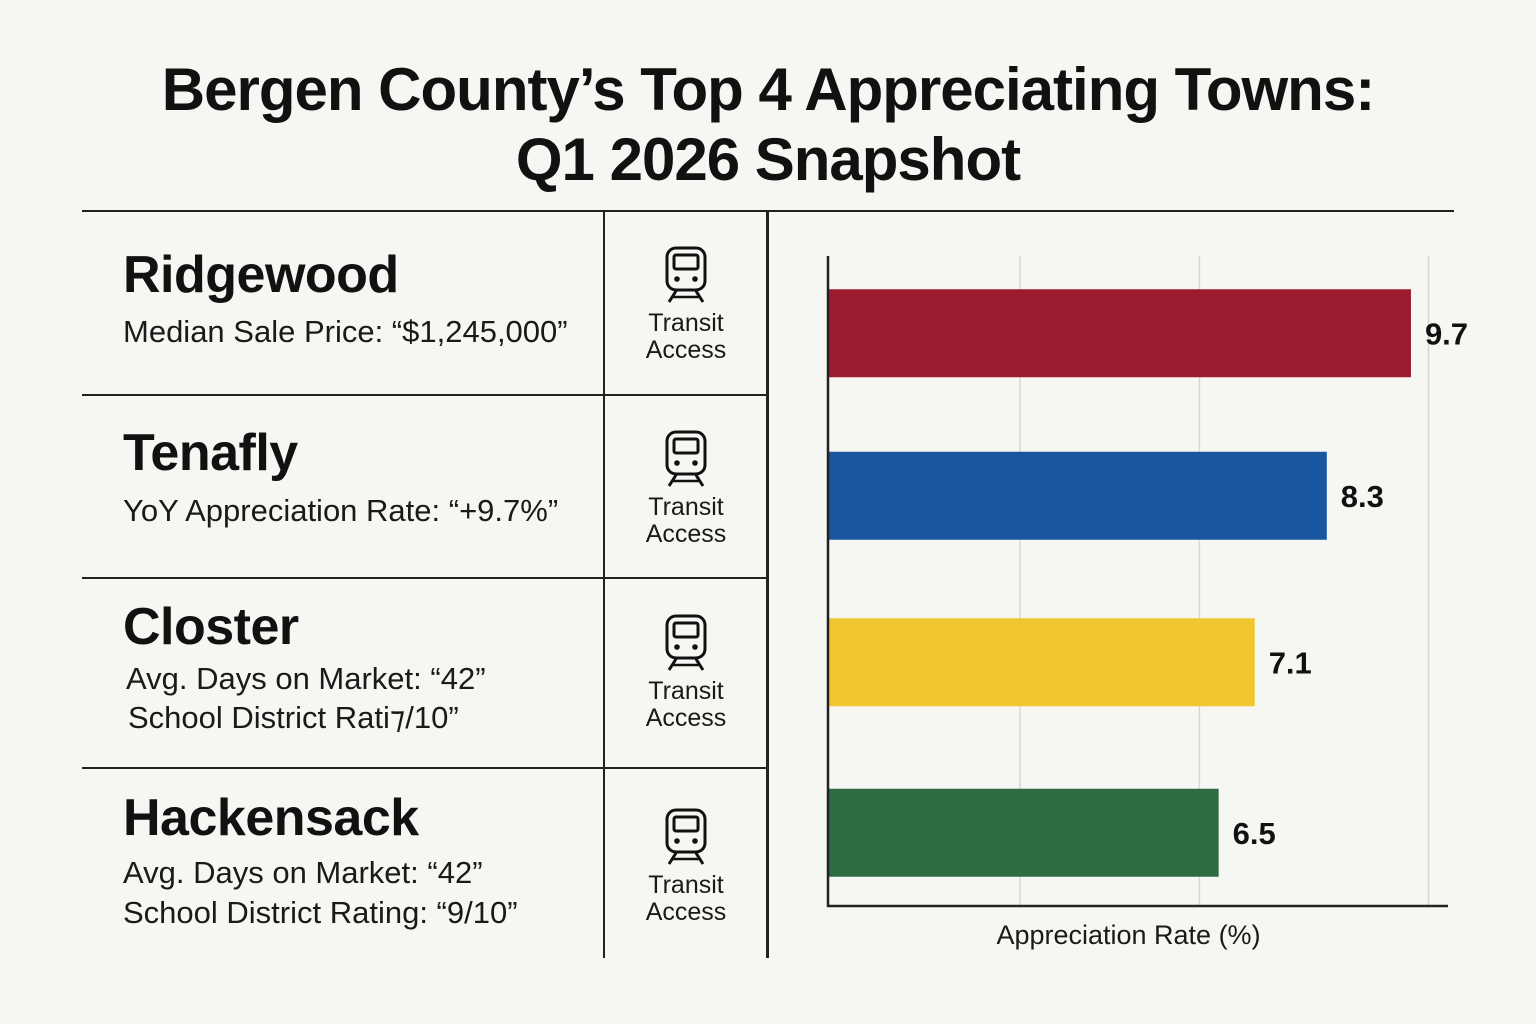 The height and width of the screenshot is (1024, 1536). I want to click on data-label: 8.3, so click(1362, 496).